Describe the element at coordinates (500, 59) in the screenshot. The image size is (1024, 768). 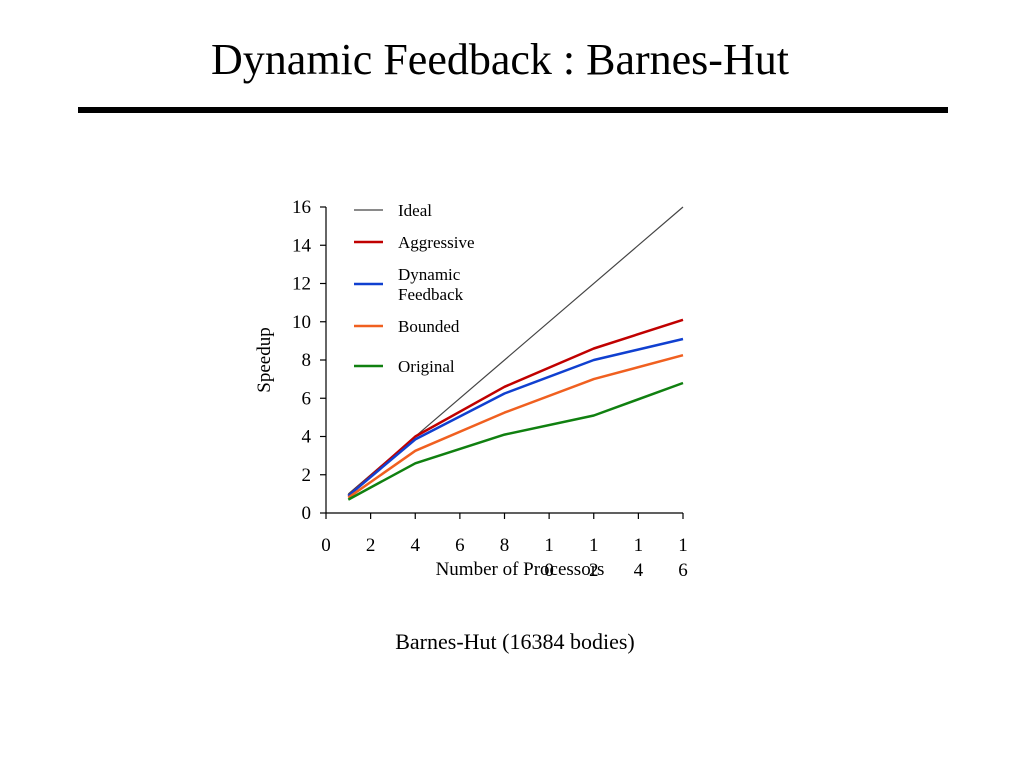
I see `slide-title: Dynamic Feedback : Barnes-Hut` at that location.